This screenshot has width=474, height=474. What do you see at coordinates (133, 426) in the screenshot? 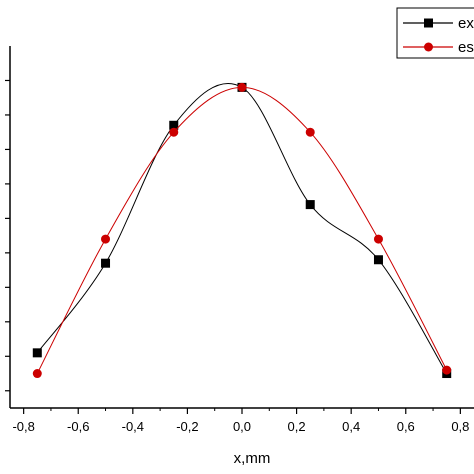
I see `x-tick-label: -0,4` at bounding box center [133, 426].